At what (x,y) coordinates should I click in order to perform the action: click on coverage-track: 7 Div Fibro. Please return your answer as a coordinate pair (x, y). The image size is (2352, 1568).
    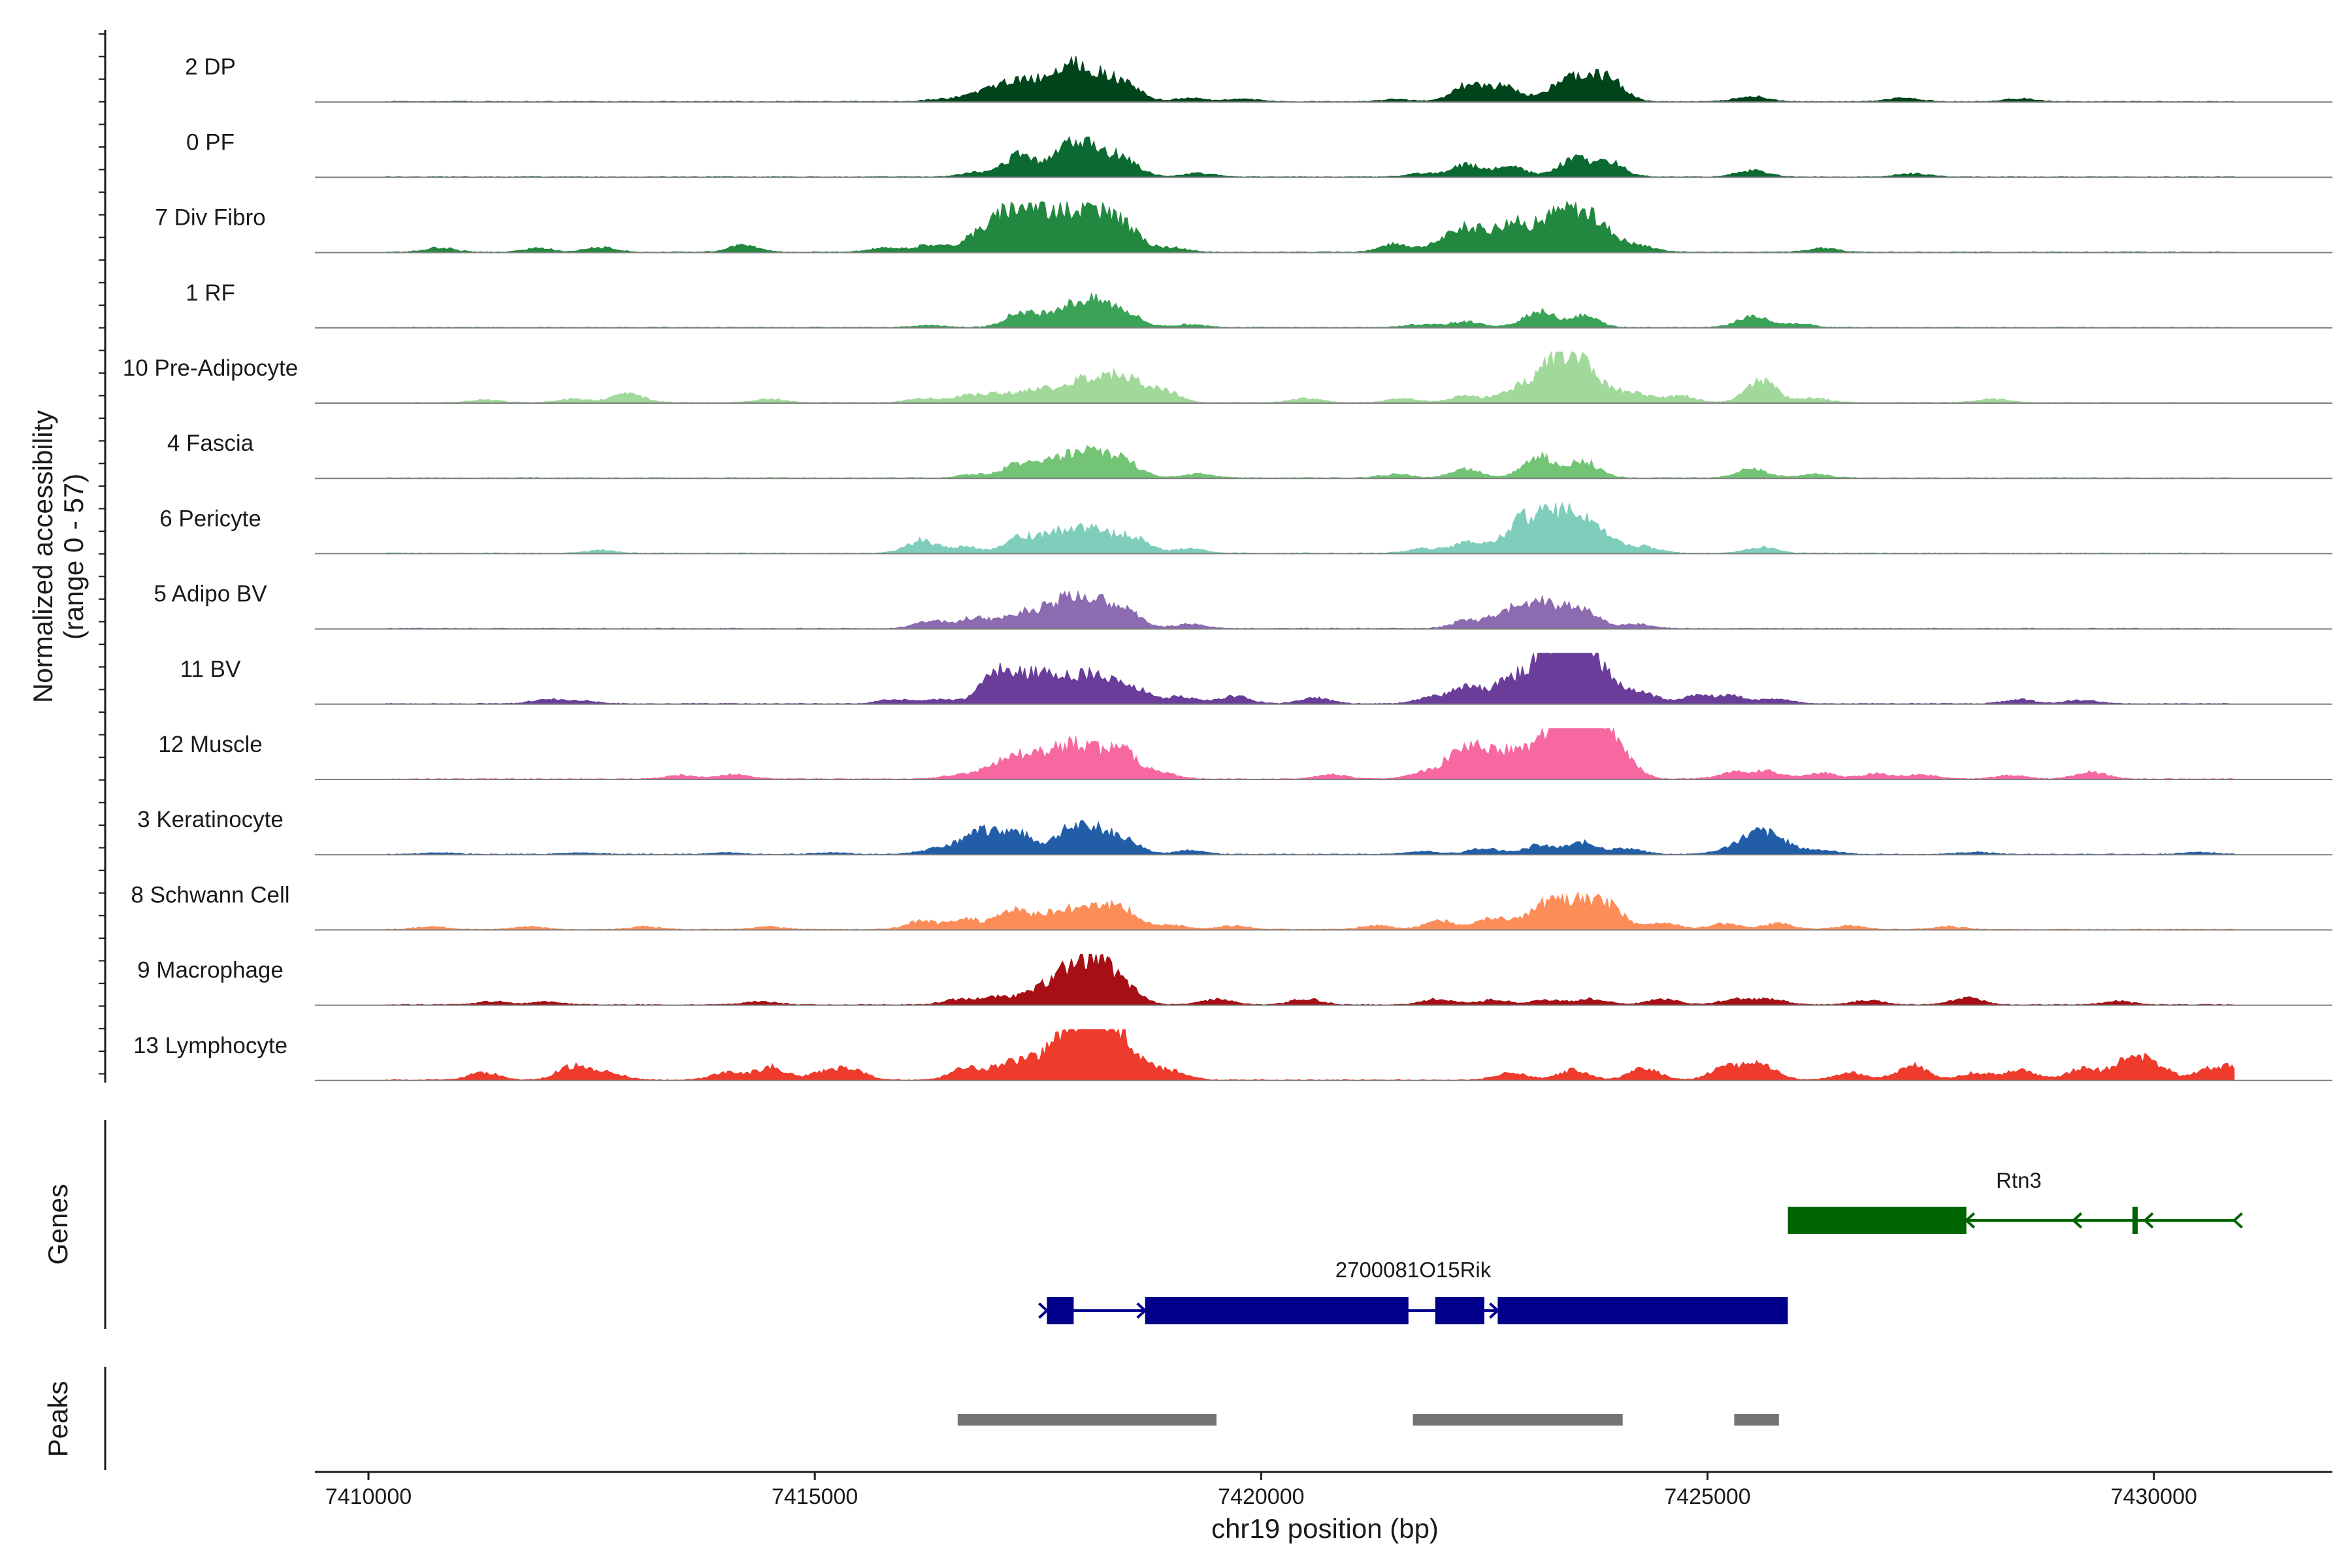
    Looking at the image, I should click on (1243, 226).